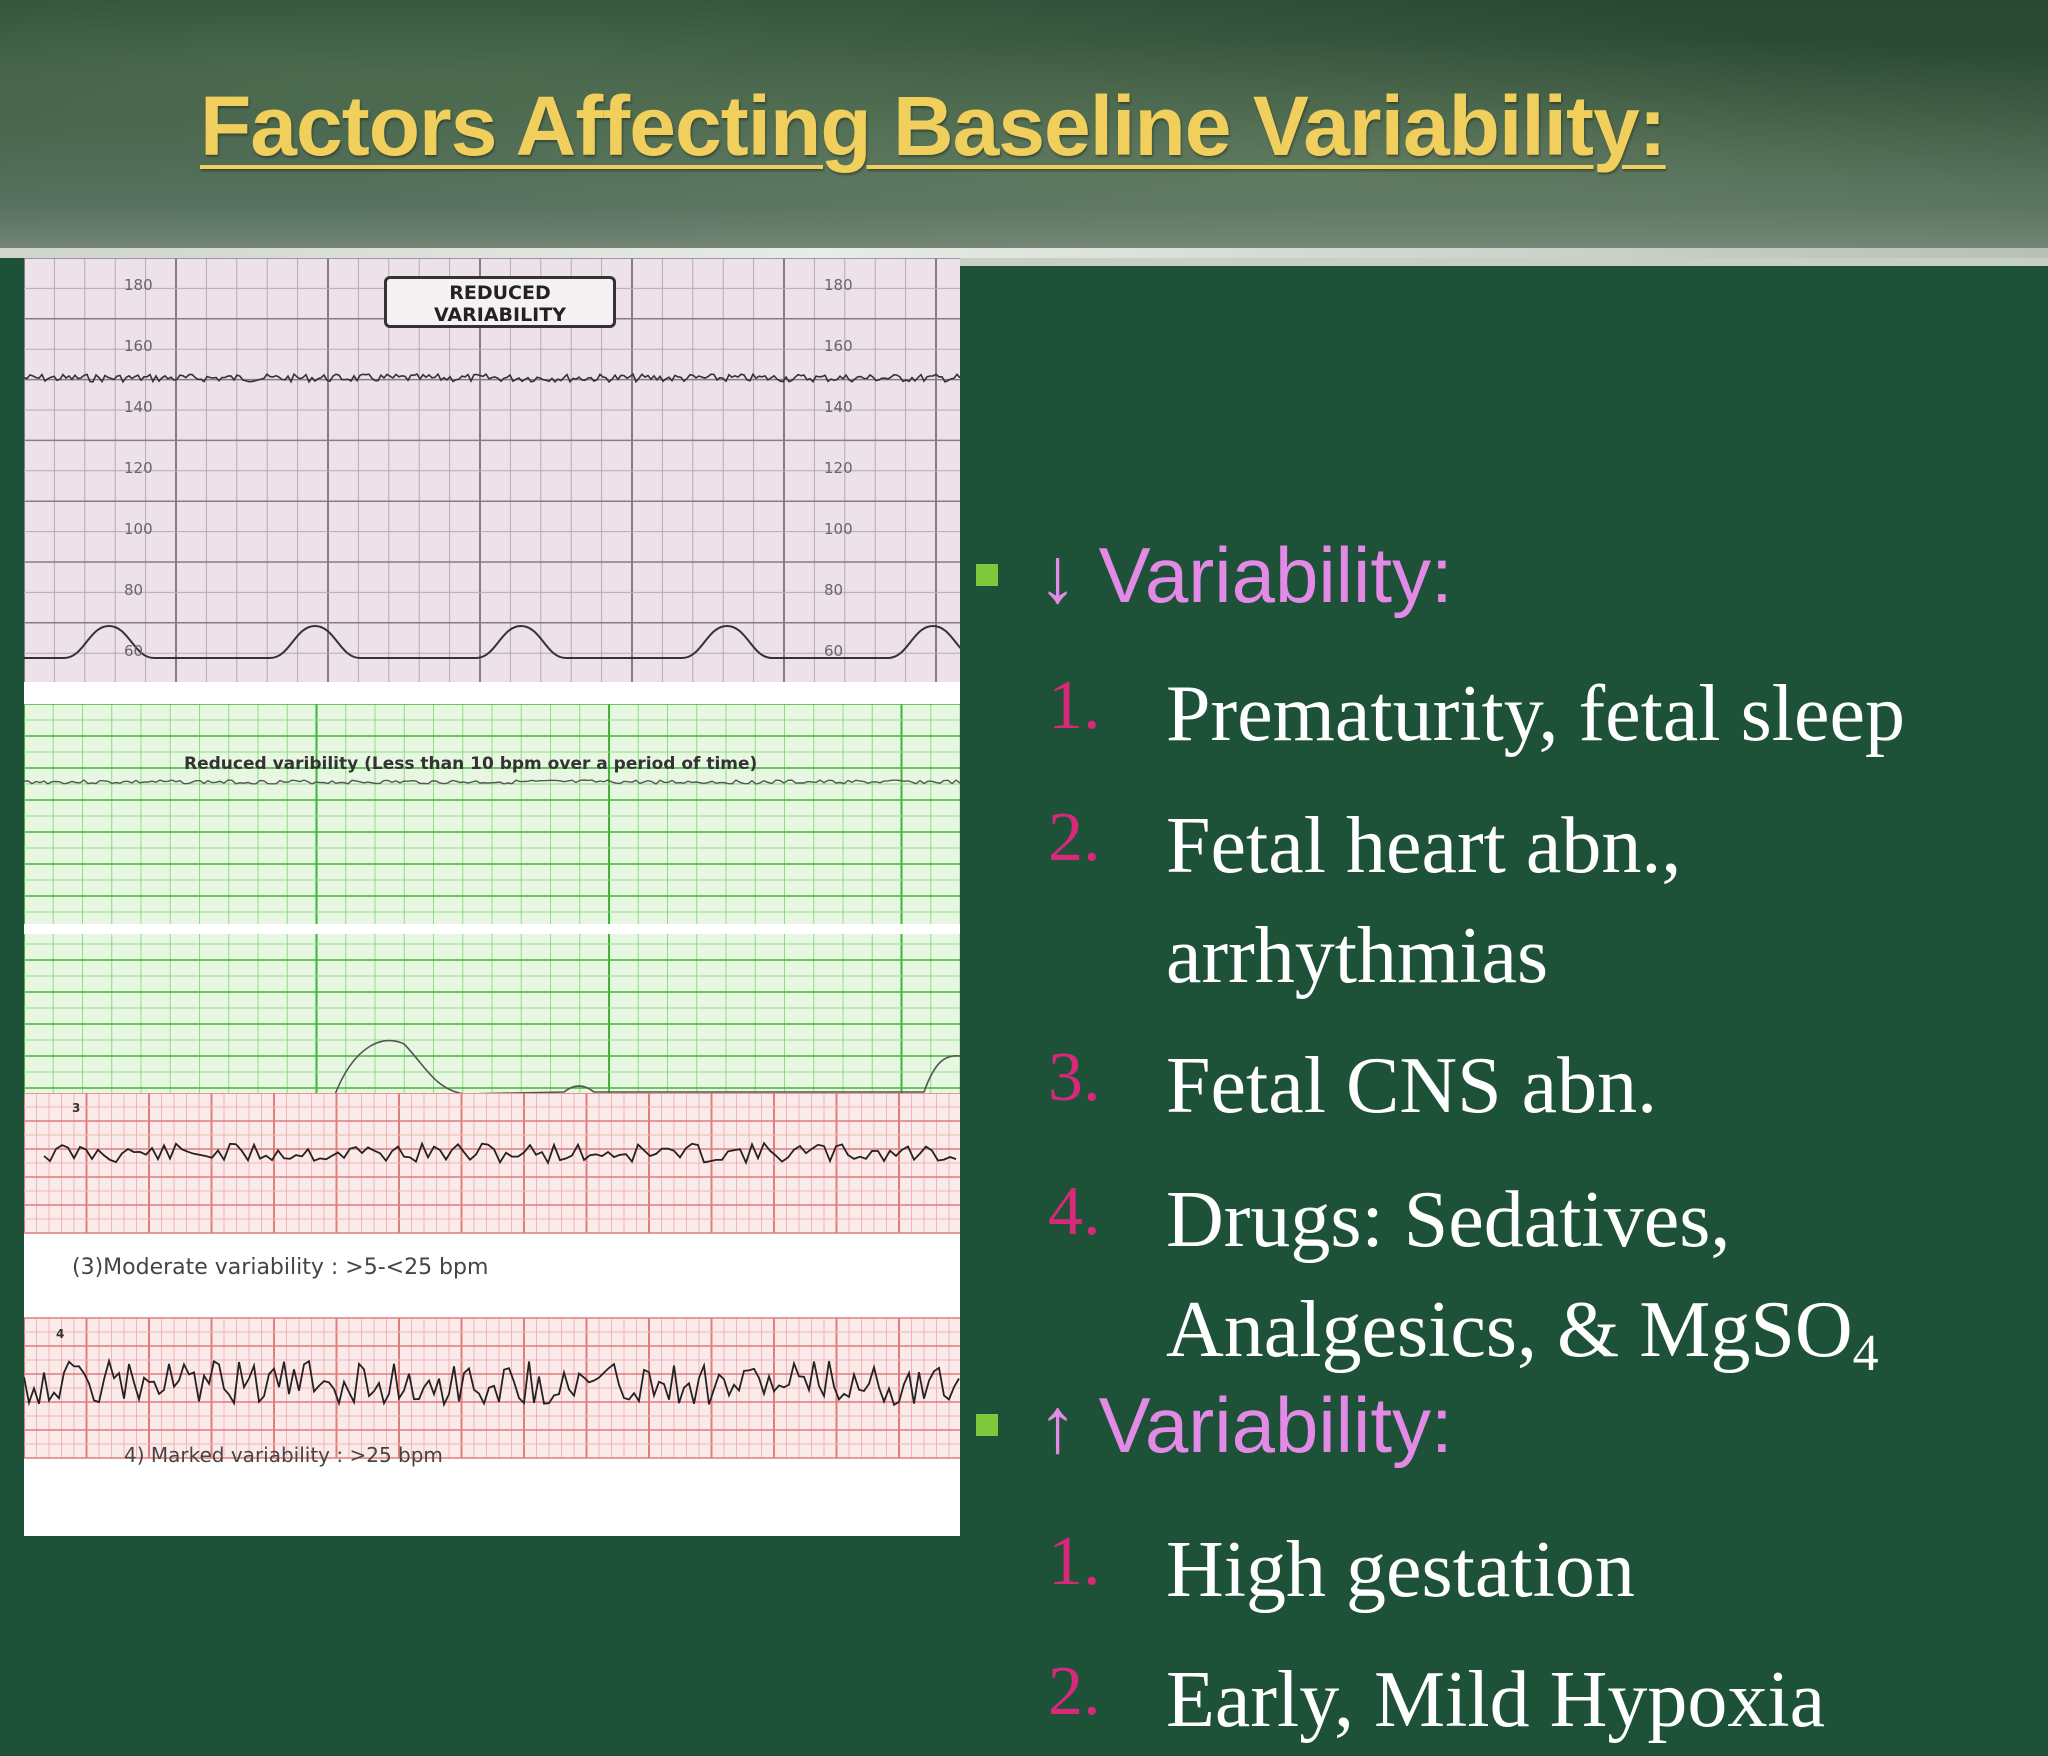  Describe the element at coordinates (12, 900) in the screenshot. I see `left-margin` at that location.